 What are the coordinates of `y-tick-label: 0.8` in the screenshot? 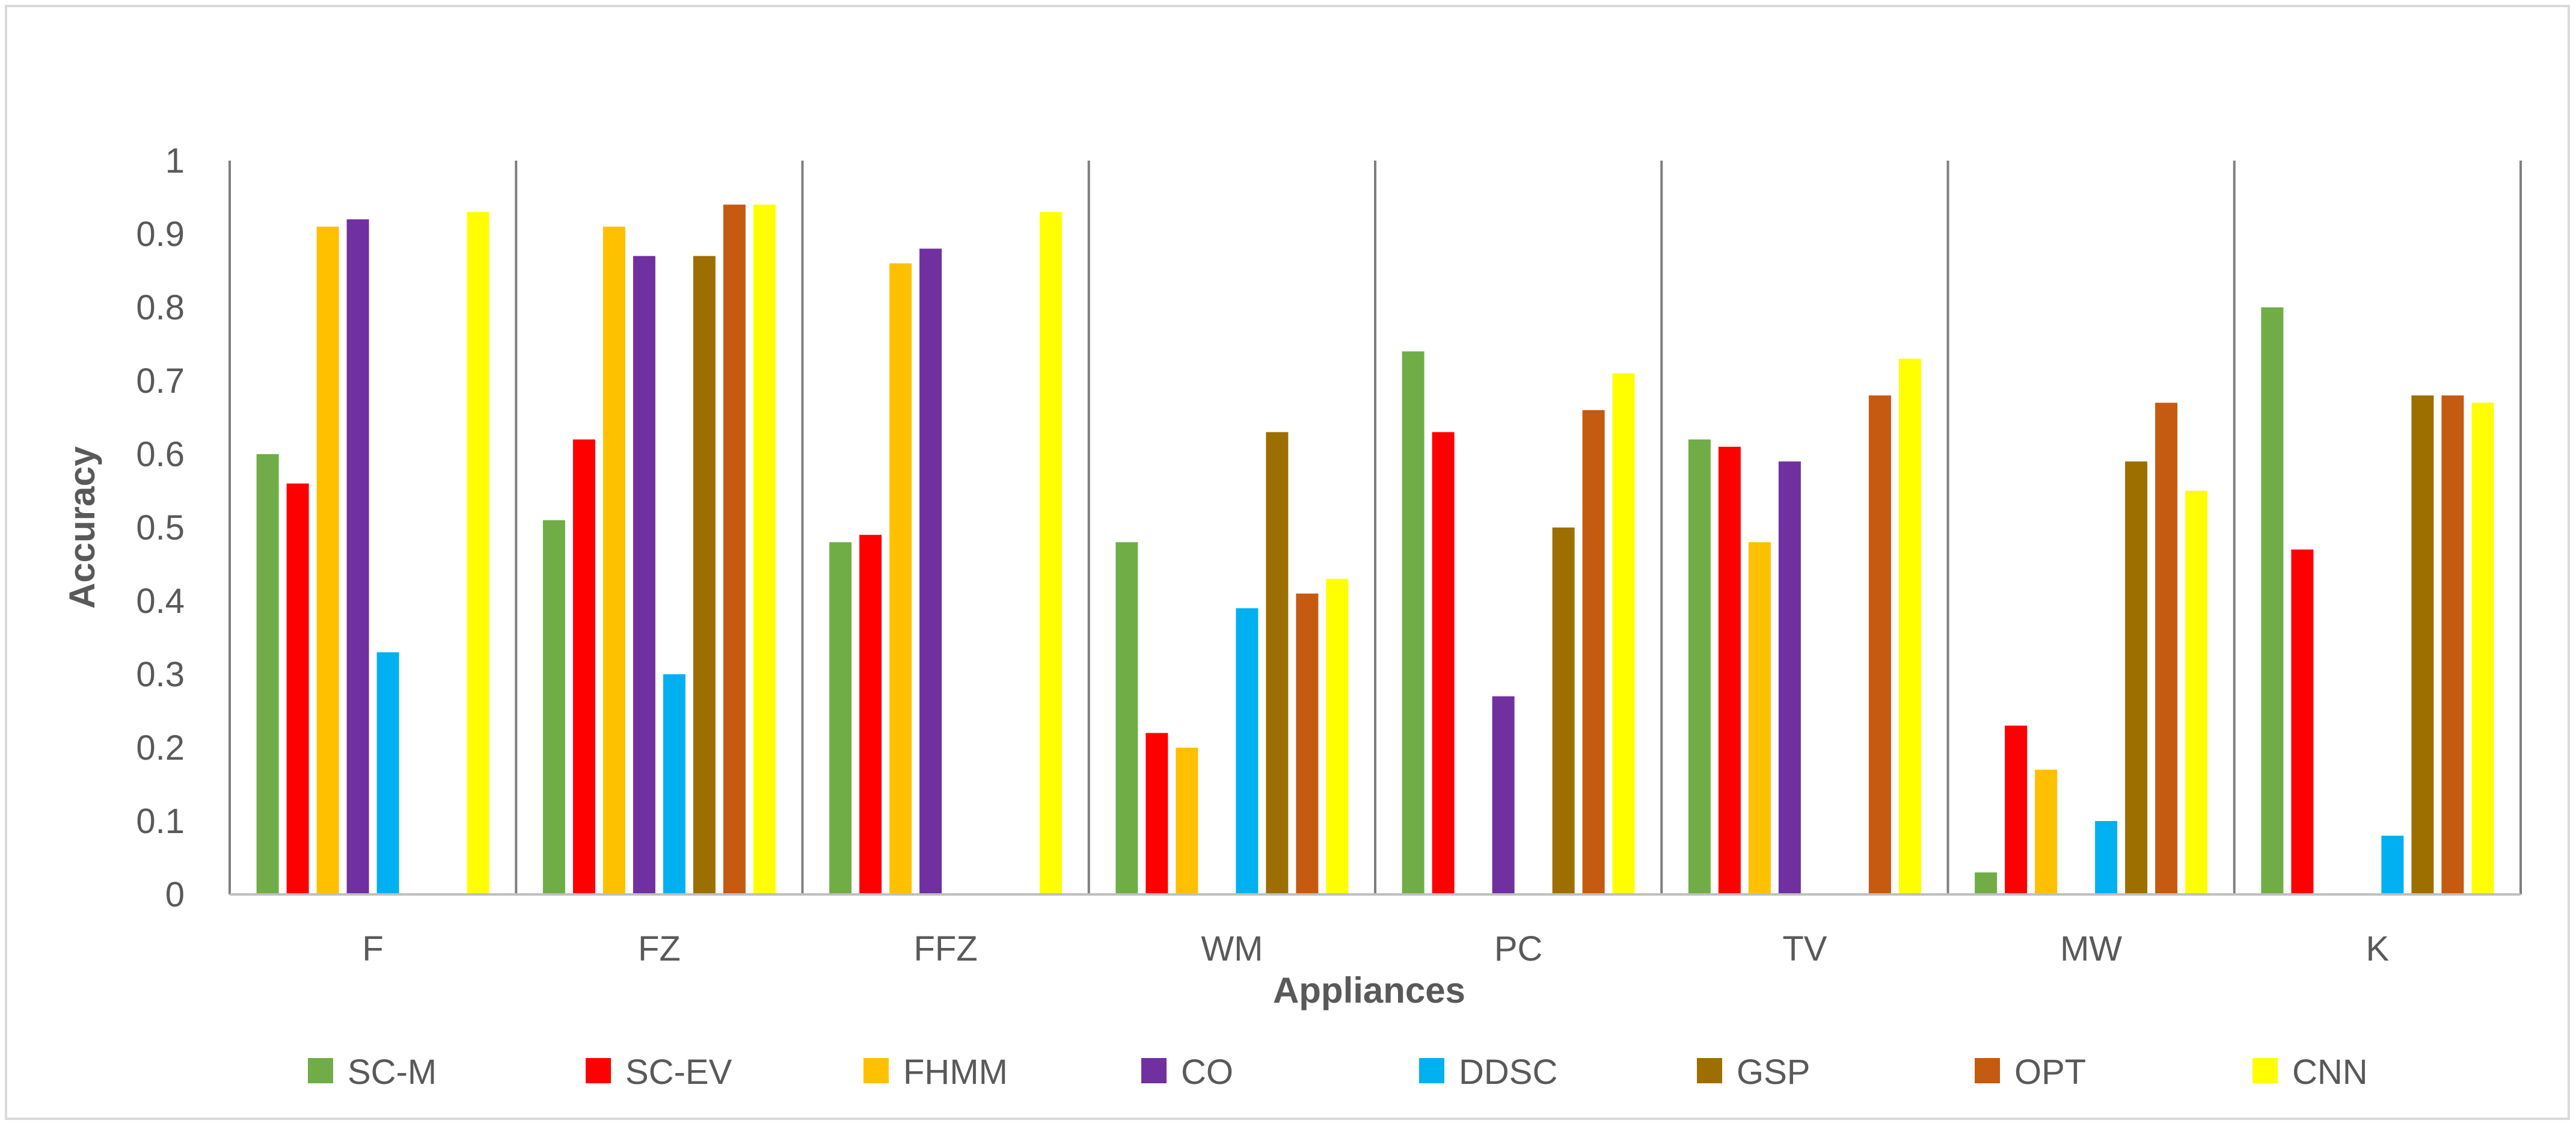 It's located at (160, 307).